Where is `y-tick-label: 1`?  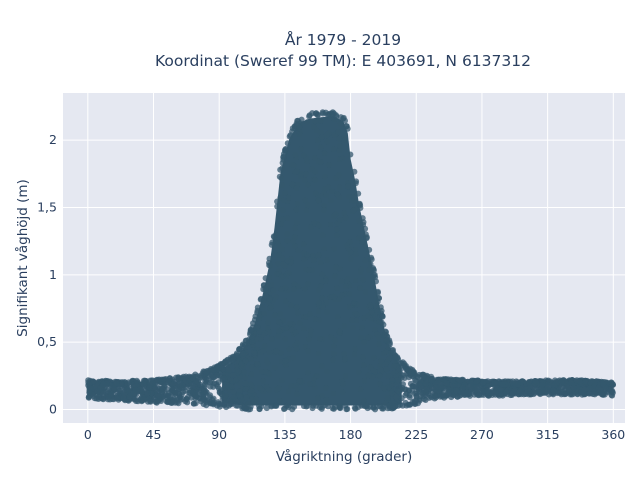
y-tick-label: 1 is located at coordinates (53, 274).